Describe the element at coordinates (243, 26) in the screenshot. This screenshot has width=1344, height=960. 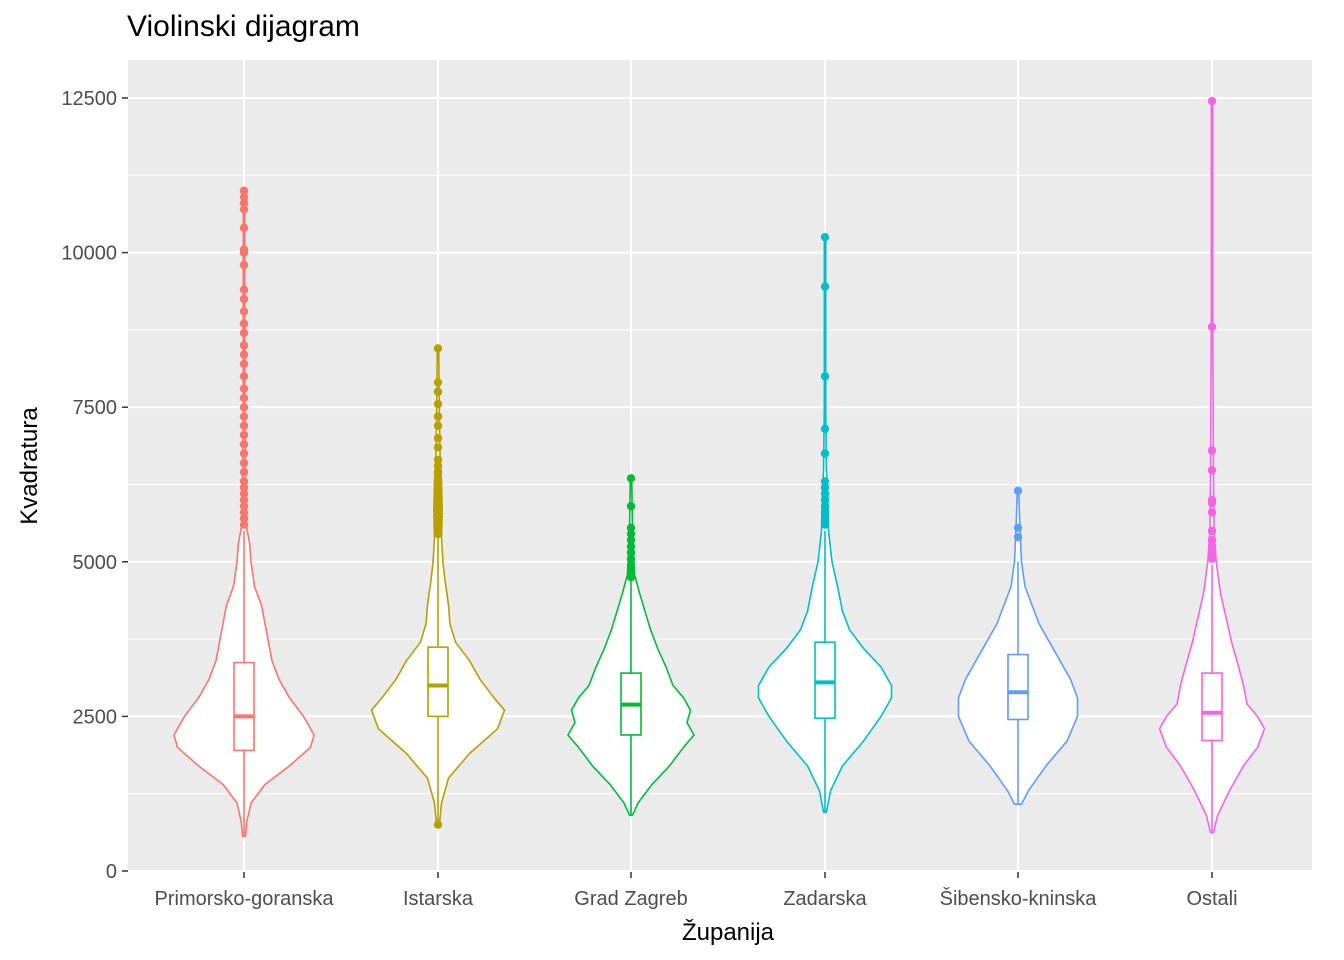
I see `chart-title: Violinski dijagram` at that location.